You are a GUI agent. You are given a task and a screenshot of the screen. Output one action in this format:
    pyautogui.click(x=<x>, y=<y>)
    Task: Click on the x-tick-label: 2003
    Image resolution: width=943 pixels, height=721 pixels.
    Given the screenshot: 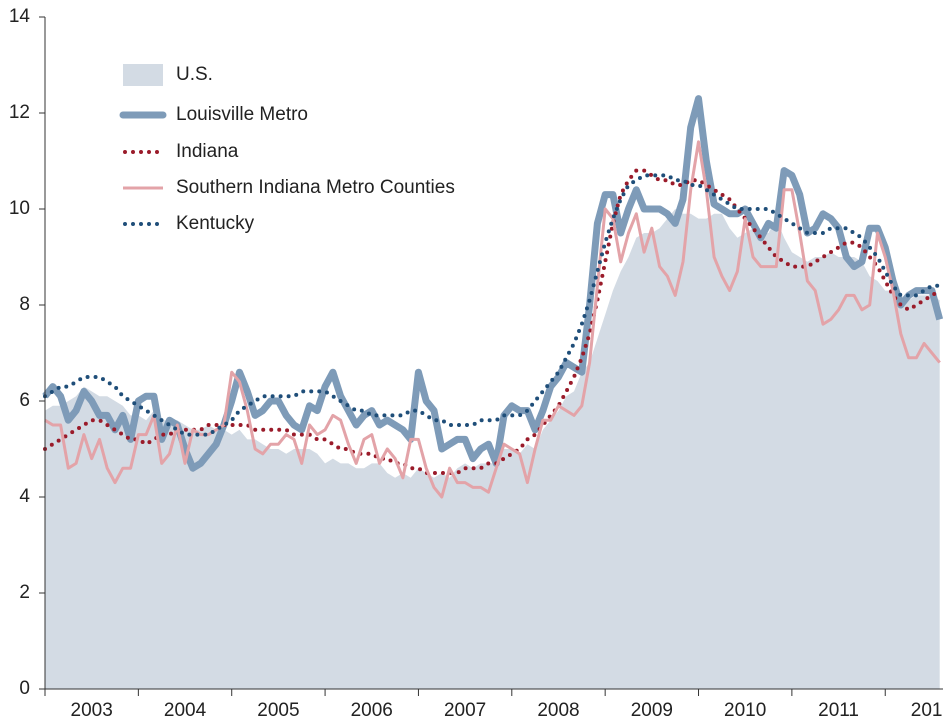 What is the action you would take?
    pyautogui.click(x=92, y=710)
    